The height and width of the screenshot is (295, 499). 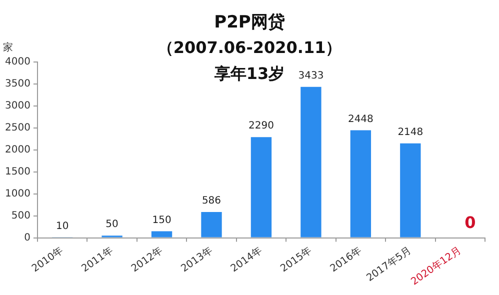 What do you see at coordinates (411, 132) in the screenshot?
I see `data-label: 2148` at bounding box center [411, 132].